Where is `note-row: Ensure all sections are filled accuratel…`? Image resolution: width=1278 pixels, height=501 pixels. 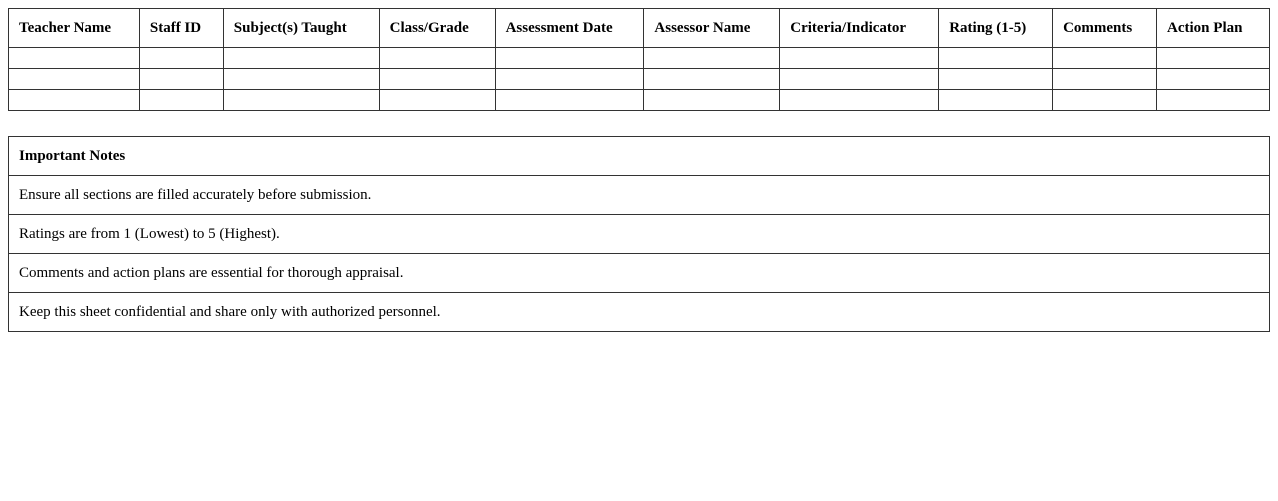
note-row: Ensure all sections are filled accuratel… is located at coordinates (639, 195).